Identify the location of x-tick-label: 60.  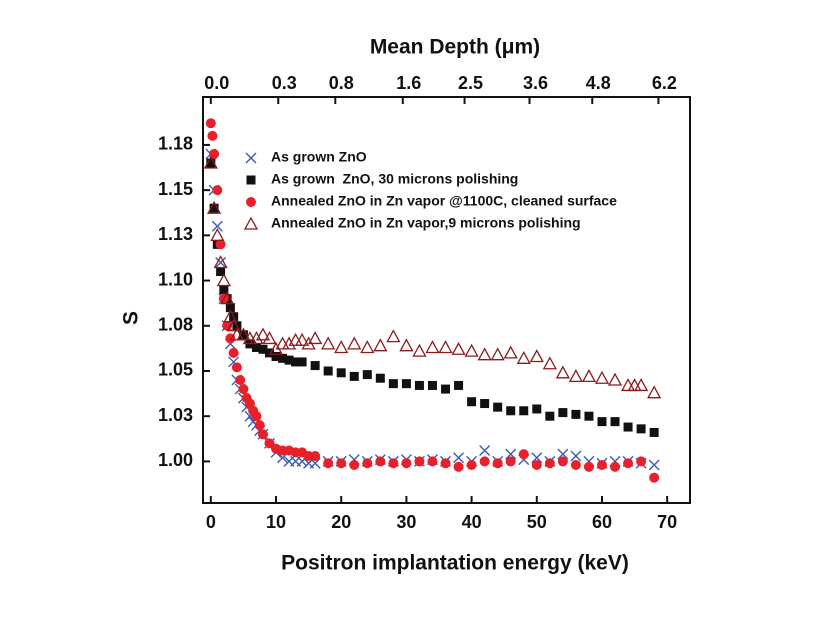
(602, 522).